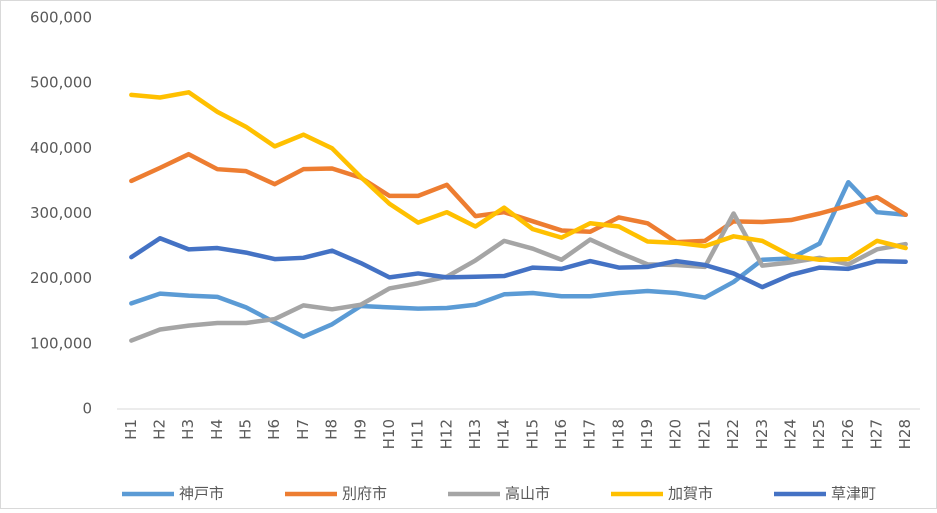  Describe the element at coordinates (61, 343) in the screenshot. I see `y-tick-label: 100,000` at that location.